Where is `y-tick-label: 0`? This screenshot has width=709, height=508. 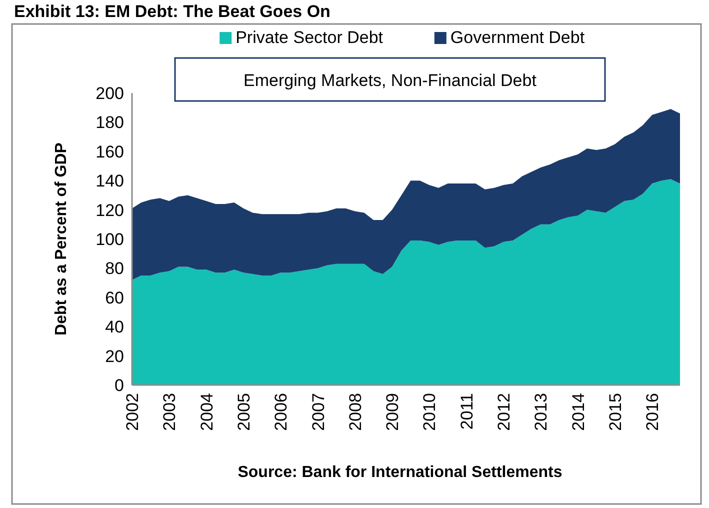
y-tick-label: 0 is located at coordinates (119, 385).